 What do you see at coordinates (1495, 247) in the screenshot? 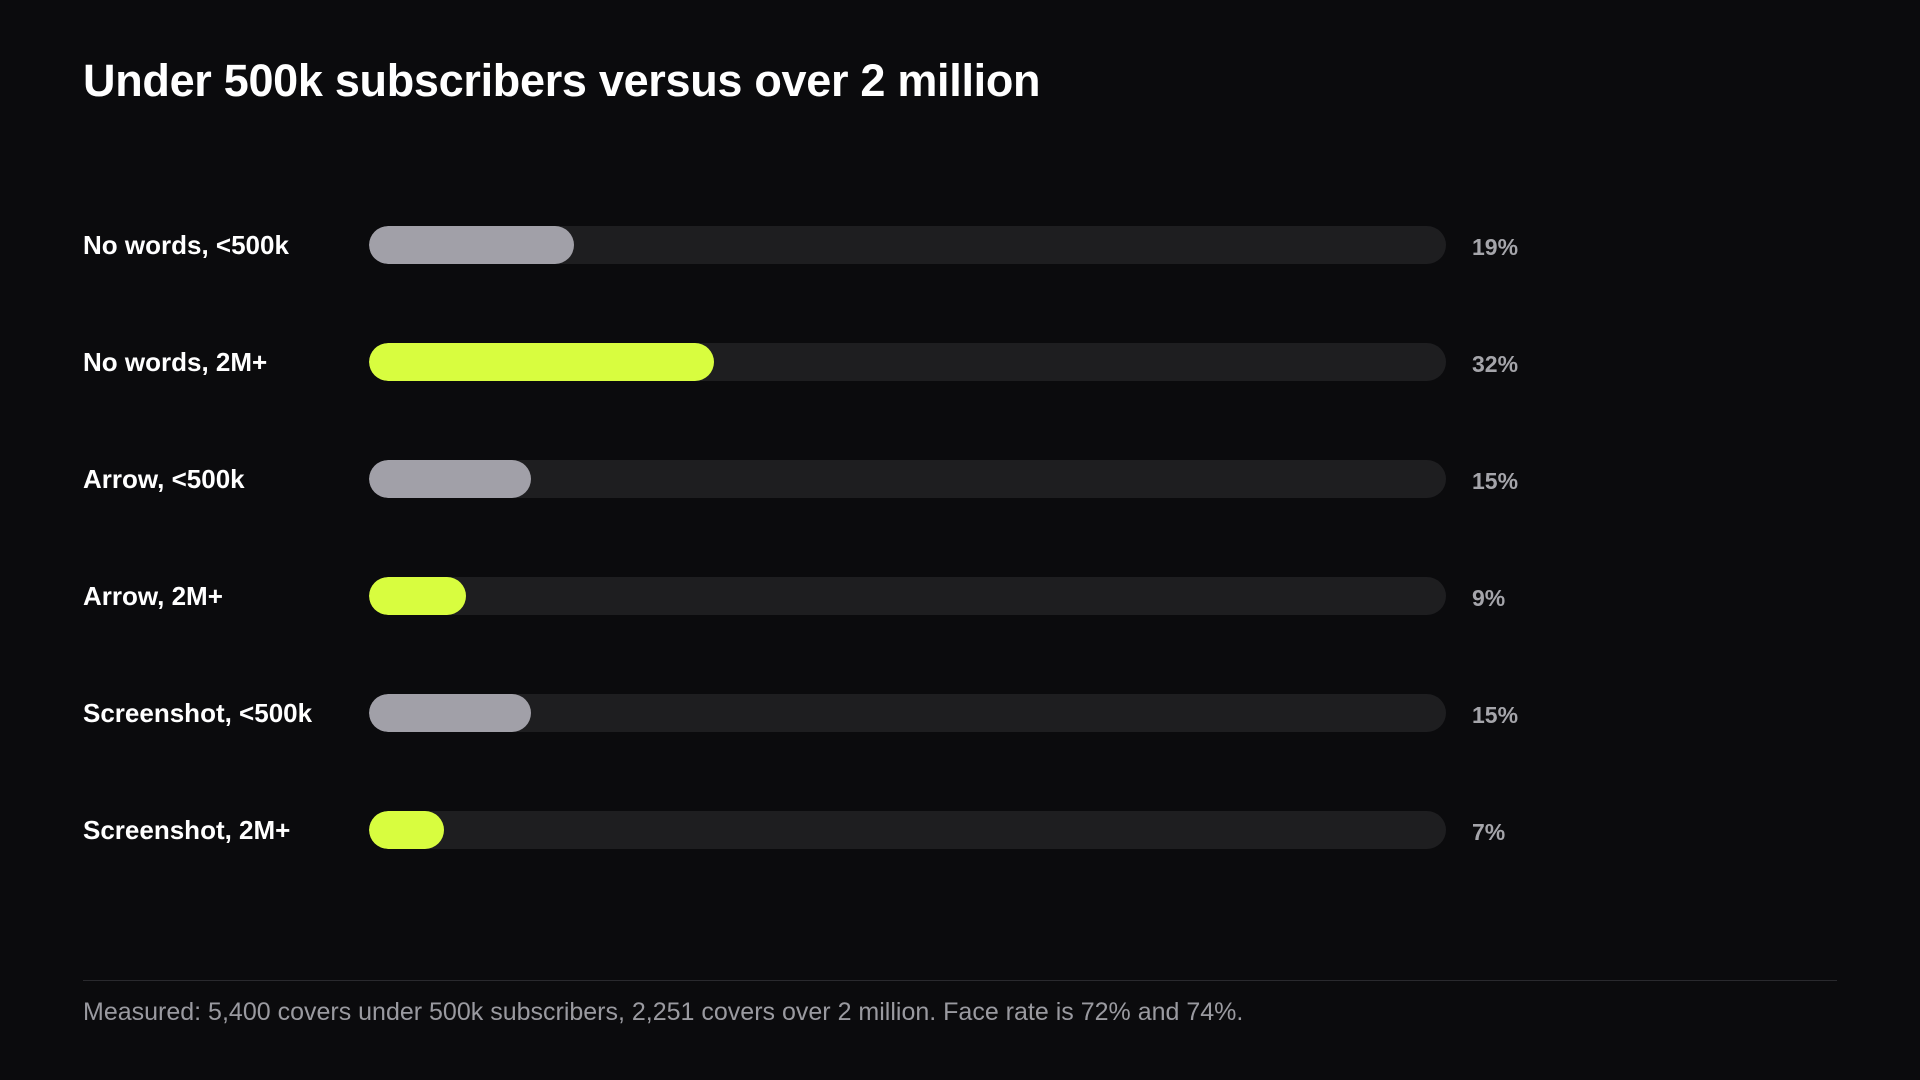
I see `bar-value-label: 19%` at bounding box center [1495, 247].